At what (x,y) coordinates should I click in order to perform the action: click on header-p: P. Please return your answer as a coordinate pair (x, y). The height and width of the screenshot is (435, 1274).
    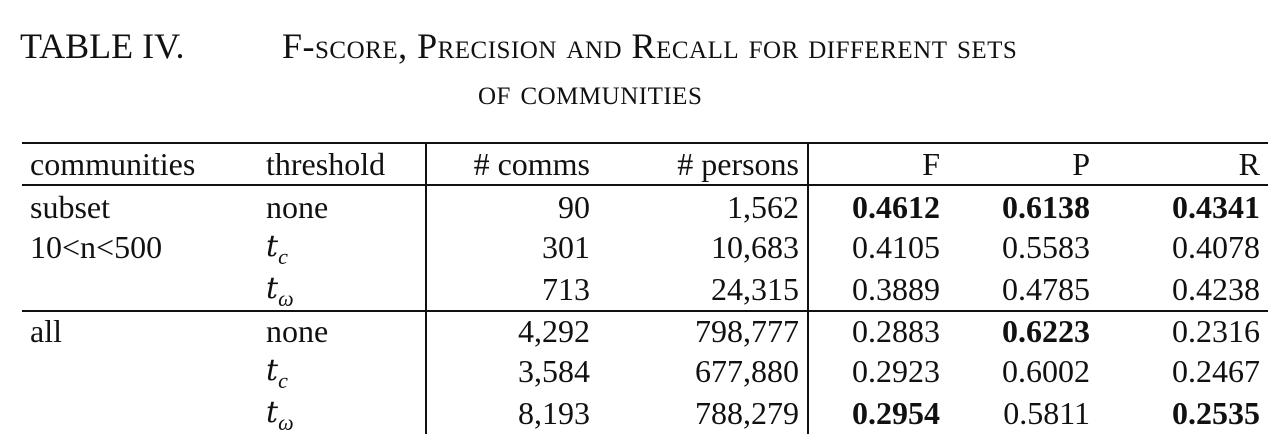
    Looking at the image, I should click on (1081, 164).